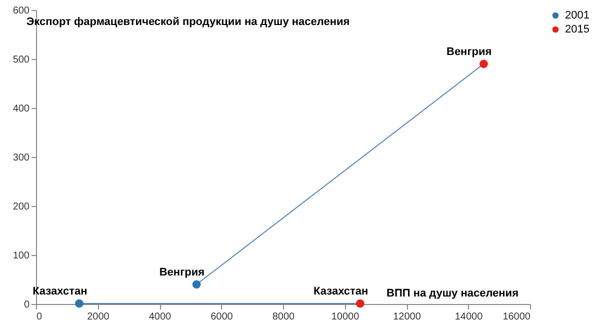 This screenshot has height=327, width=598. I want to click on x-tick-label: 0, so click(39, 317).